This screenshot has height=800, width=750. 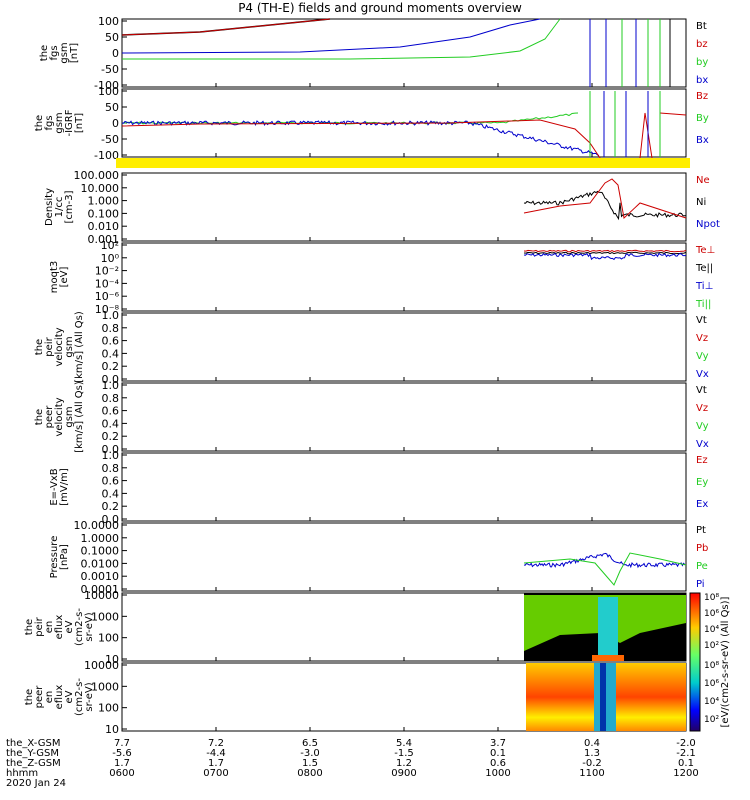 What do you see at coordinates (701, 26) in the screenshot?
I see `legend-bt: Bt` at bounding box center [701, 26].